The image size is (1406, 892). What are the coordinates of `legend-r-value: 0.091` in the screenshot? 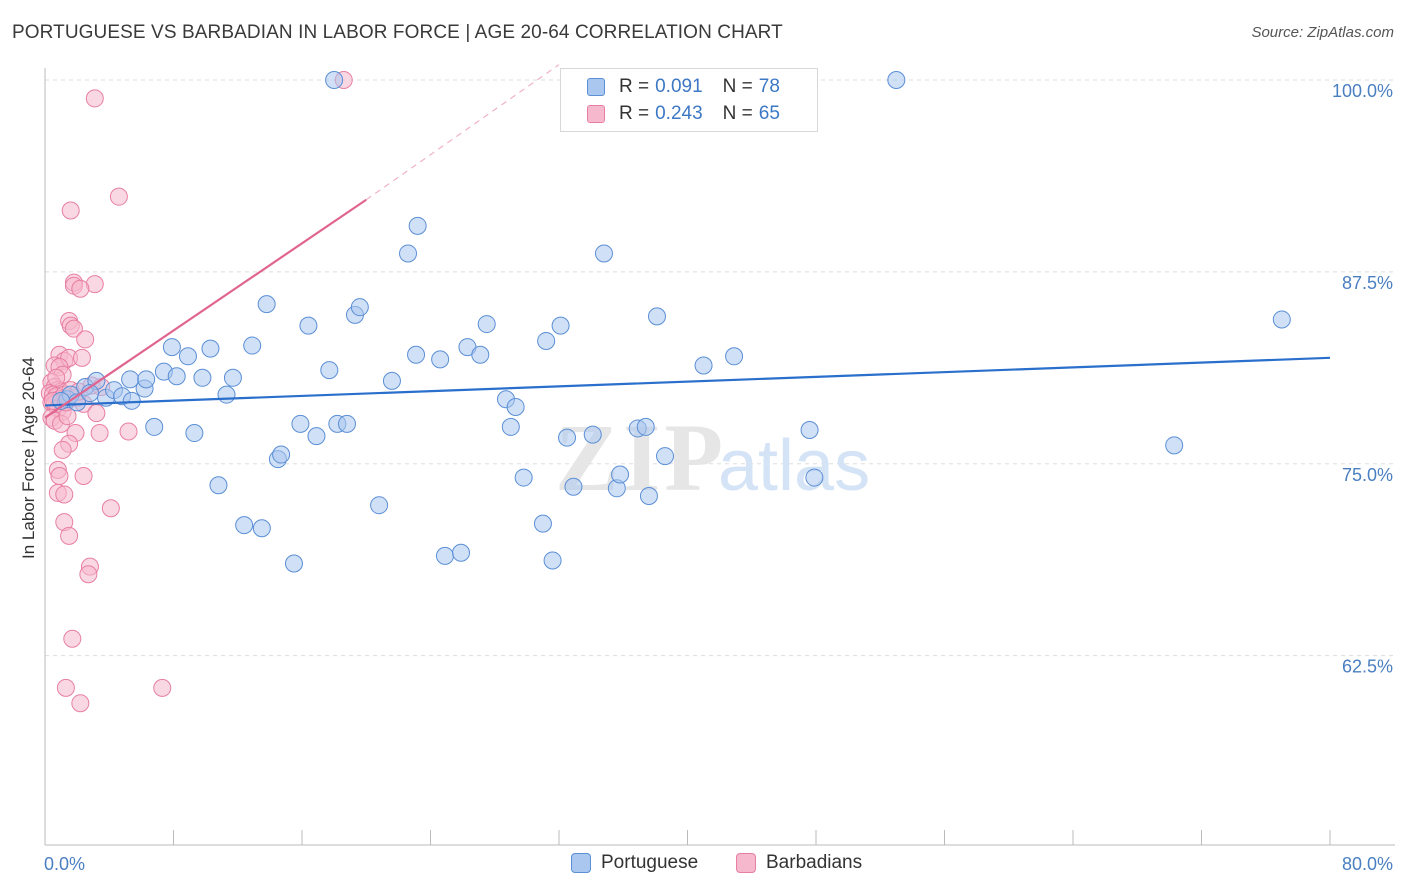 It's located at (679, 86).